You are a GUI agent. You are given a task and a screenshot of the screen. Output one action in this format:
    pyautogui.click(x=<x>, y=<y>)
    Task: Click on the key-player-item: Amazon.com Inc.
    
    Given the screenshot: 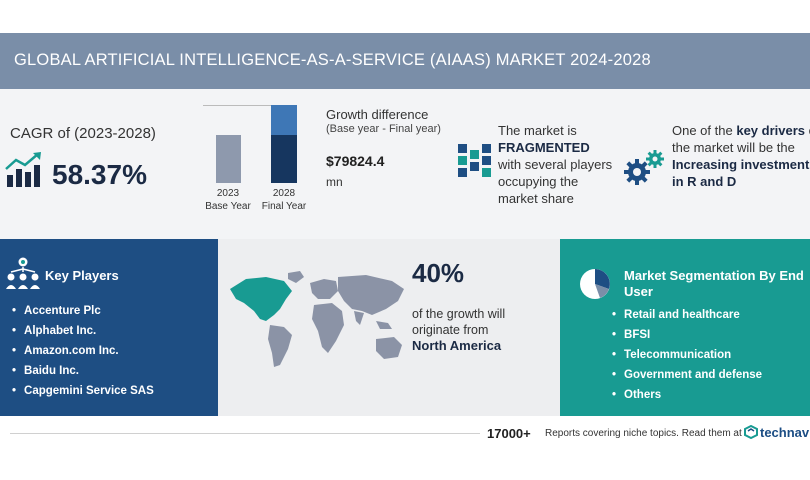 What is the action you would take?
    pyautogui.click(x=83, y=351)
    